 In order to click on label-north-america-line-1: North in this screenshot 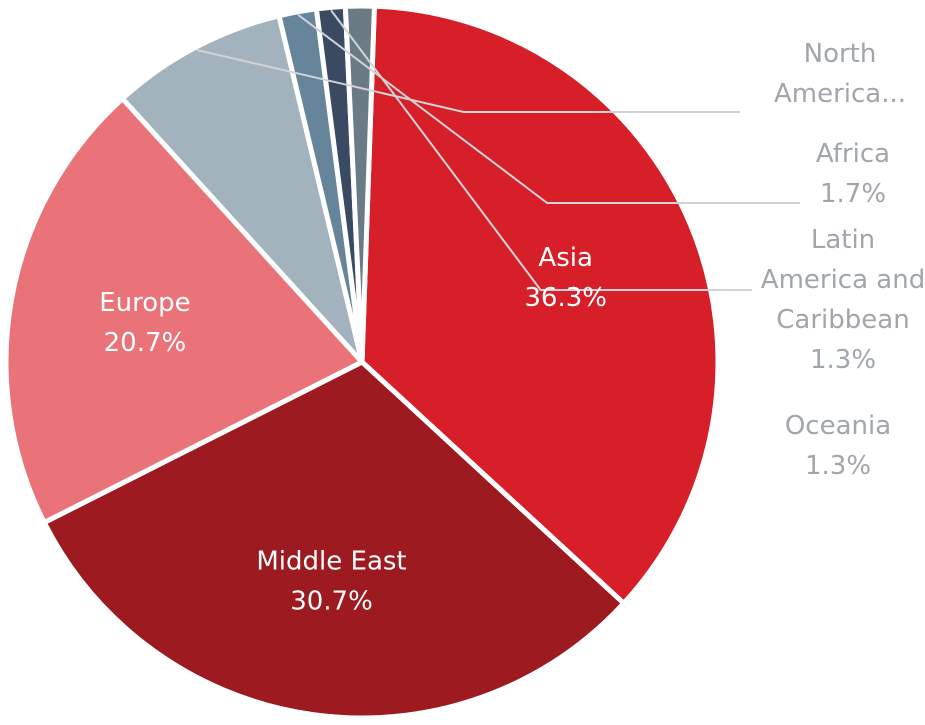, I will do `click(840, 54)`.